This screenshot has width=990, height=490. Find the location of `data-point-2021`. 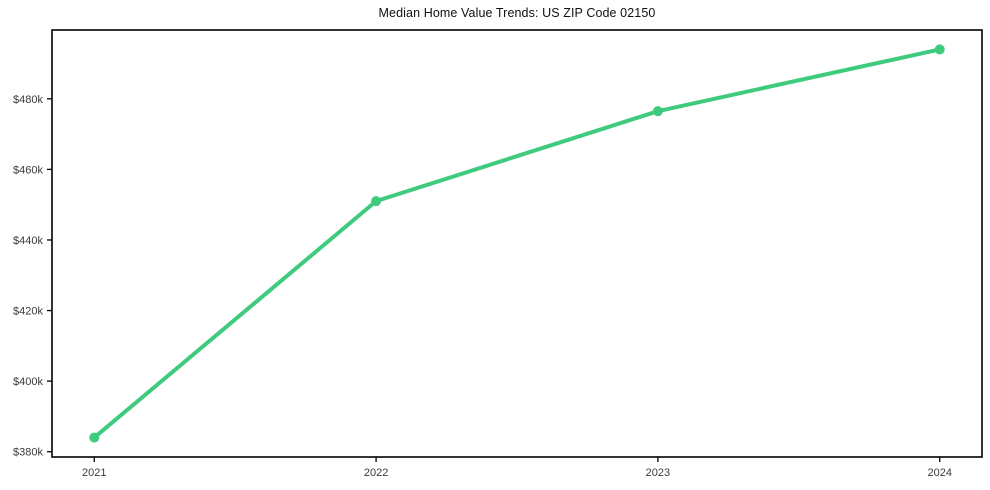

data-point-2021 is located at coordinates (94, 437).